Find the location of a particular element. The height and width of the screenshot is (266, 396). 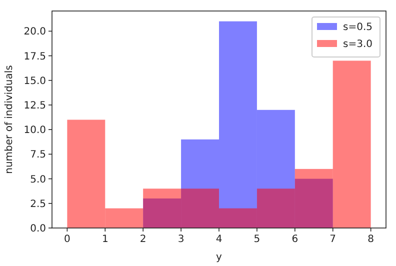

y-tick-label: 20.0 is located at coordinates (35, 32).